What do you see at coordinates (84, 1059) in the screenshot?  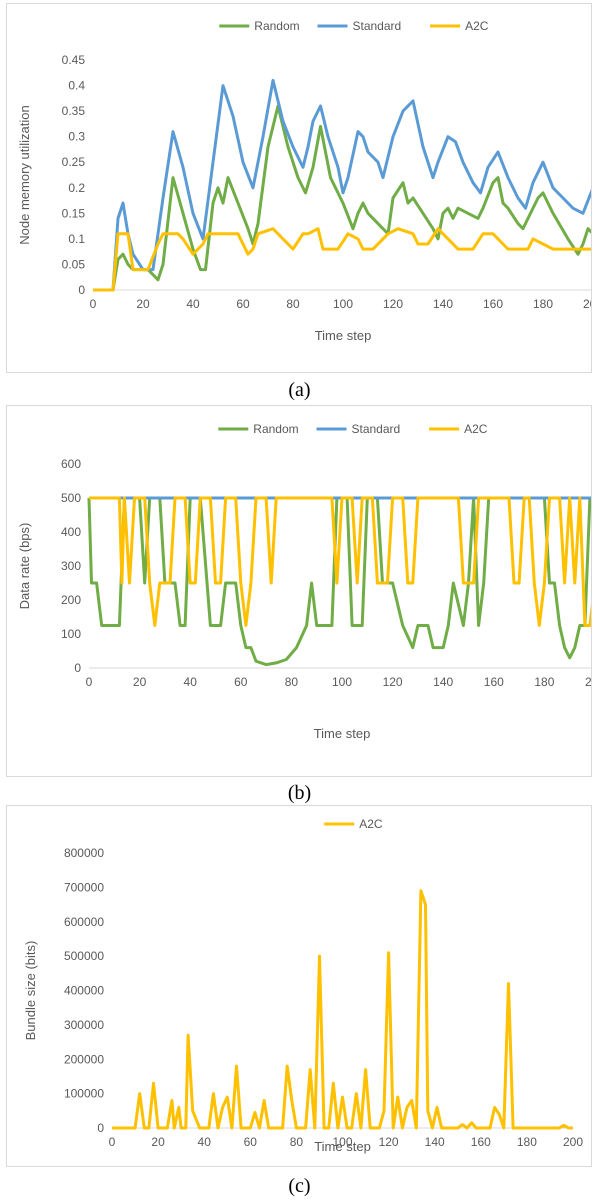 I see `y-tick-label: 200000` at bounding box center [84, 1059].